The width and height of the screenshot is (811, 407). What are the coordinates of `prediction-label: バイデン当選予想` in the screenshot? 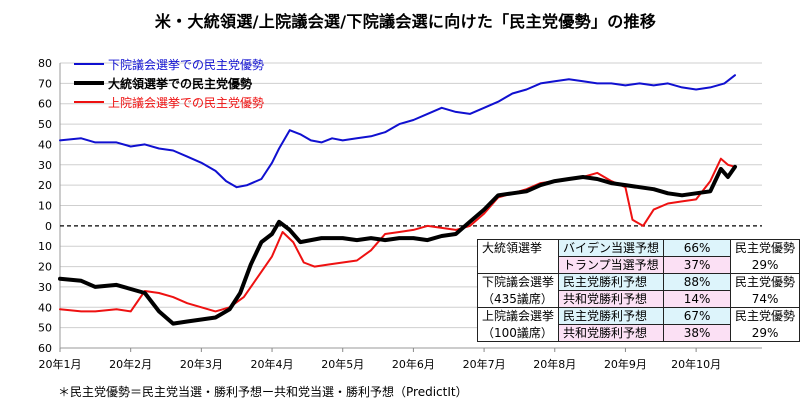 It's located at (611, 248).